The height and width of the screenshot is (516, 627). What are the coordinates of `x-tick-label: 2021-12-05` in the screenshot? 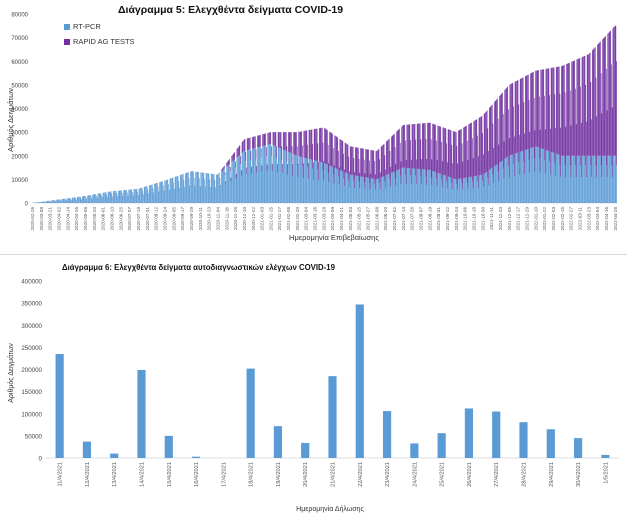 It's located at (509, 219).